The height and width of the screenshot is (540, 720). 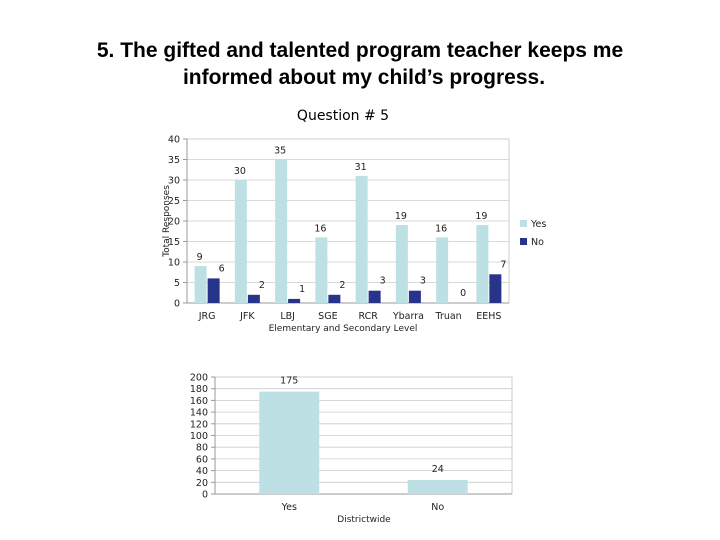 What do you see at coordinates (327, 316) in the screenshot?
I see `chart1-category-label: SGE` at bounding box center [327, 316].